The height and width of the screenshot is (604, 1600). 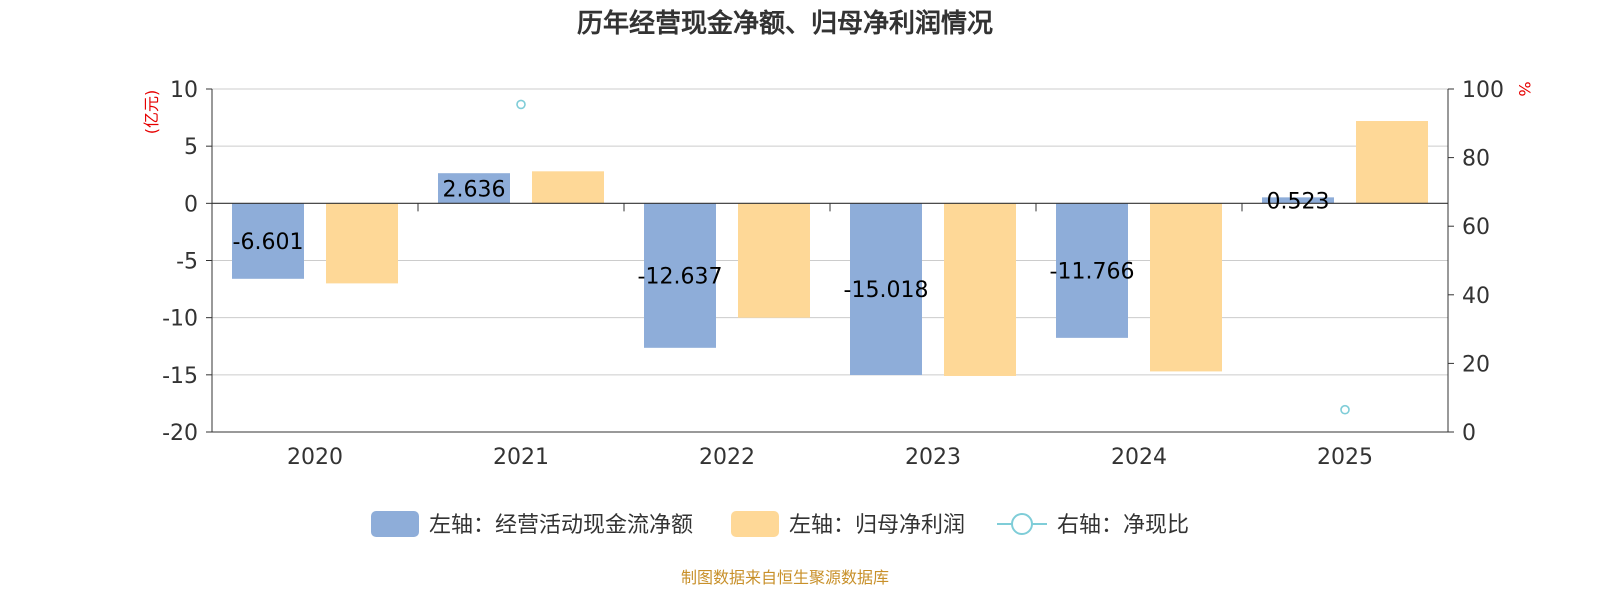 What do you see at coordinates (1022, 524) in the screenshot?
I see `legend-marker-ratio` at bounding box center [1022, 524].